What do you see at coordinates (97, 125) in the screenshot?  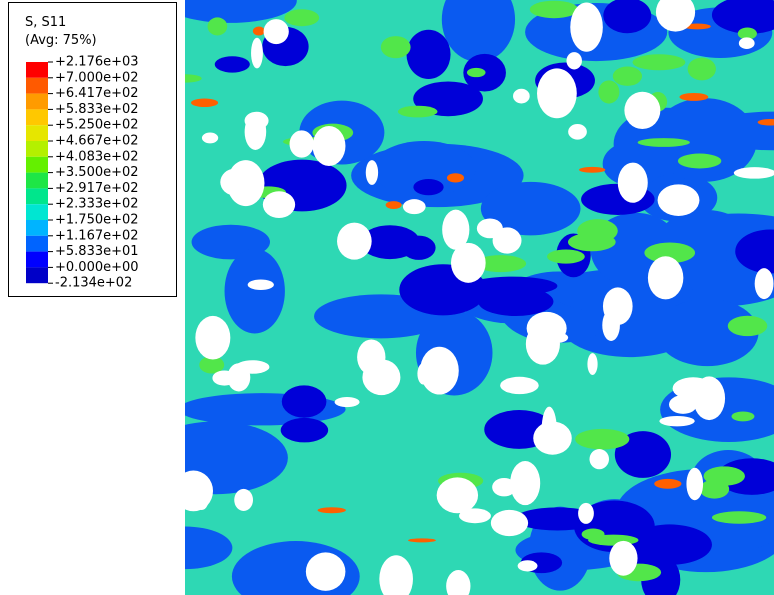 I see `legend-label: +5.250e+02` at bounding box center [97, 125].